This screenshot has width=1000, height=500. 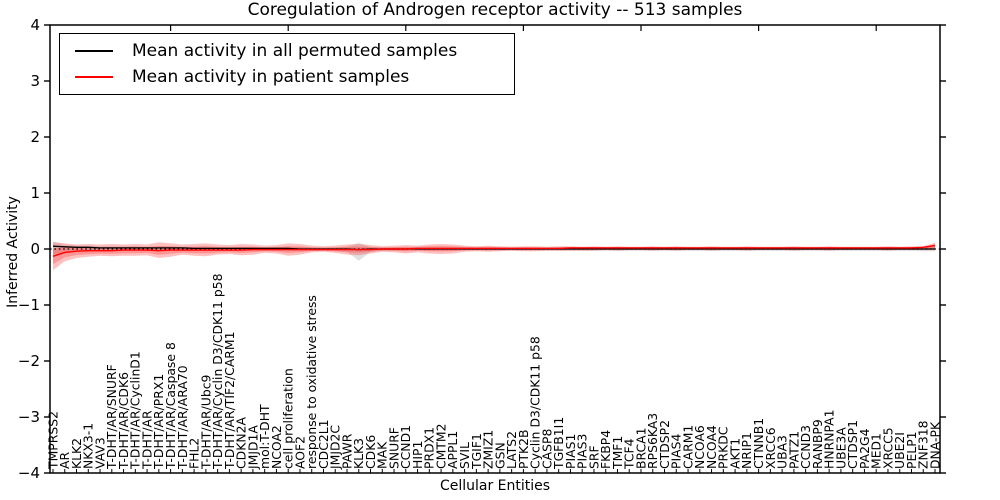 What do you see at coordinates (241, 443) in the screenshot?
I see `x-category-label: CDKN2A` at bounding box center [241, 443].